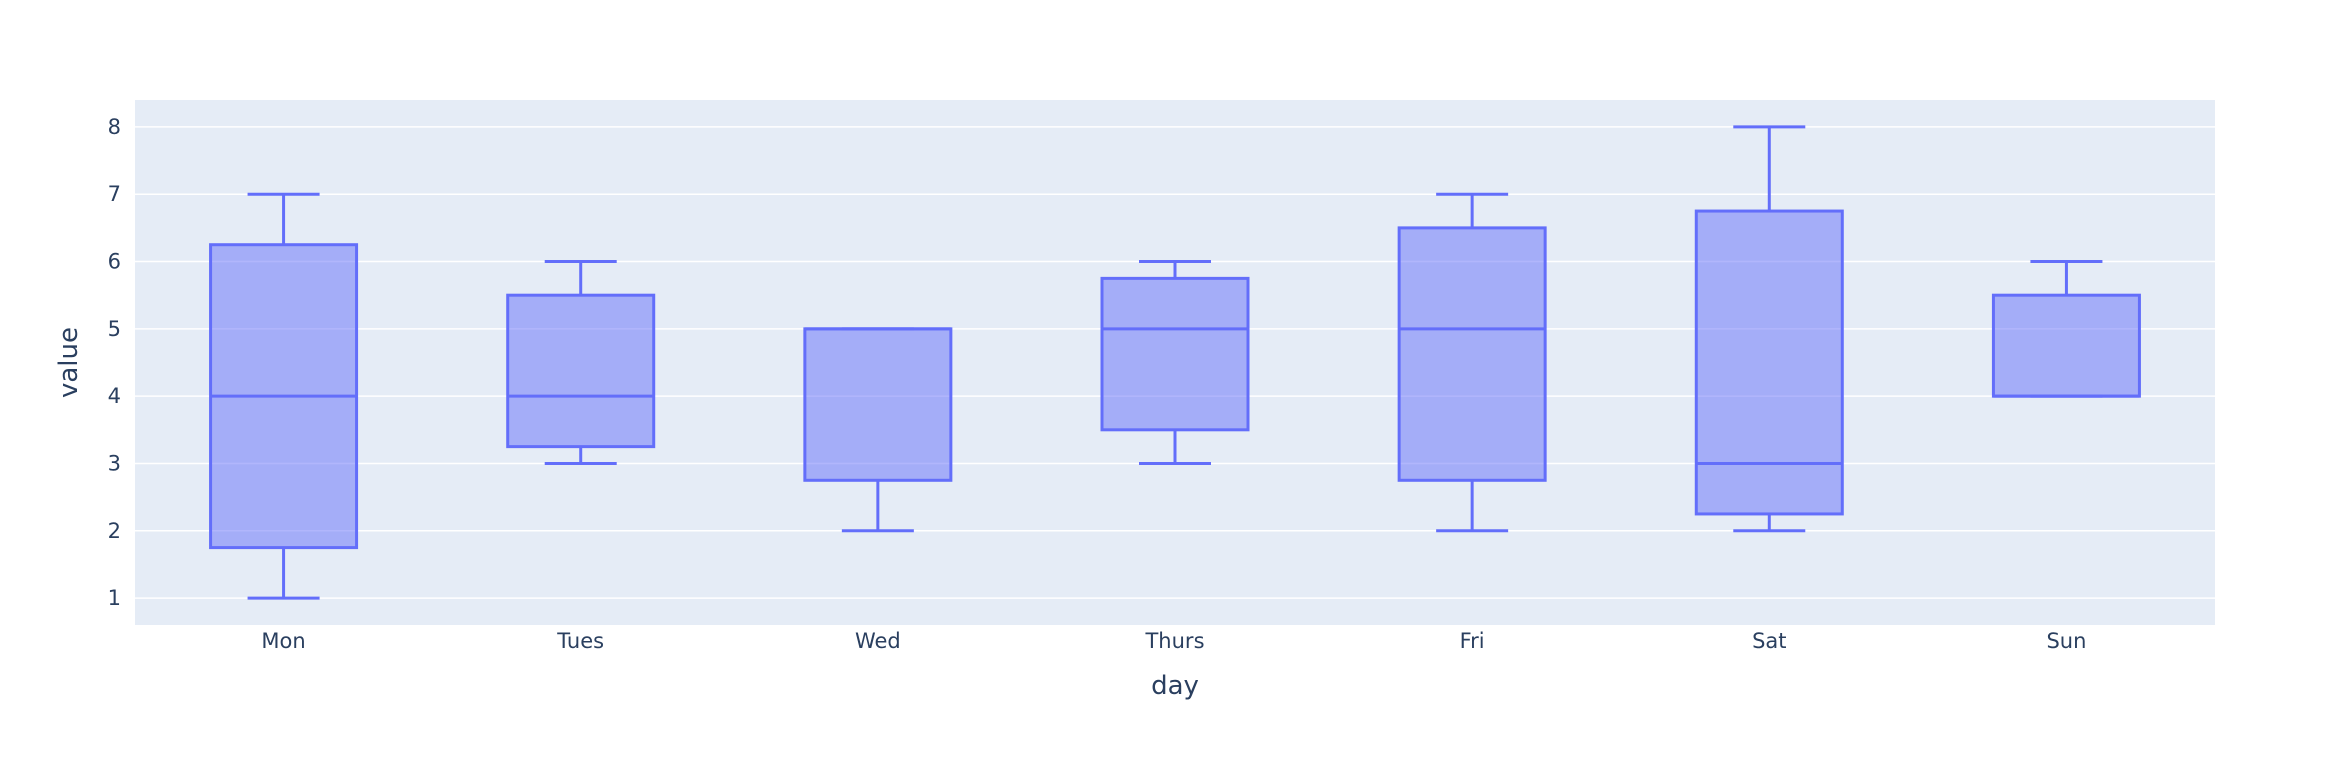 The height and width of the screenshot is (766, 2343). I want to click on x-tick-label: Thurs, so click(1174, 641).